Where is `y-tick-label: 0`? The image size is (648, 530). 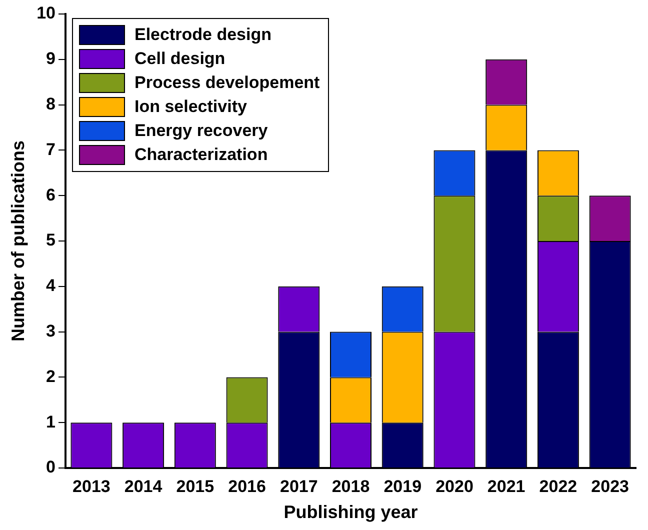 y-tick-label: 0 is located at coordinates (51, 467).